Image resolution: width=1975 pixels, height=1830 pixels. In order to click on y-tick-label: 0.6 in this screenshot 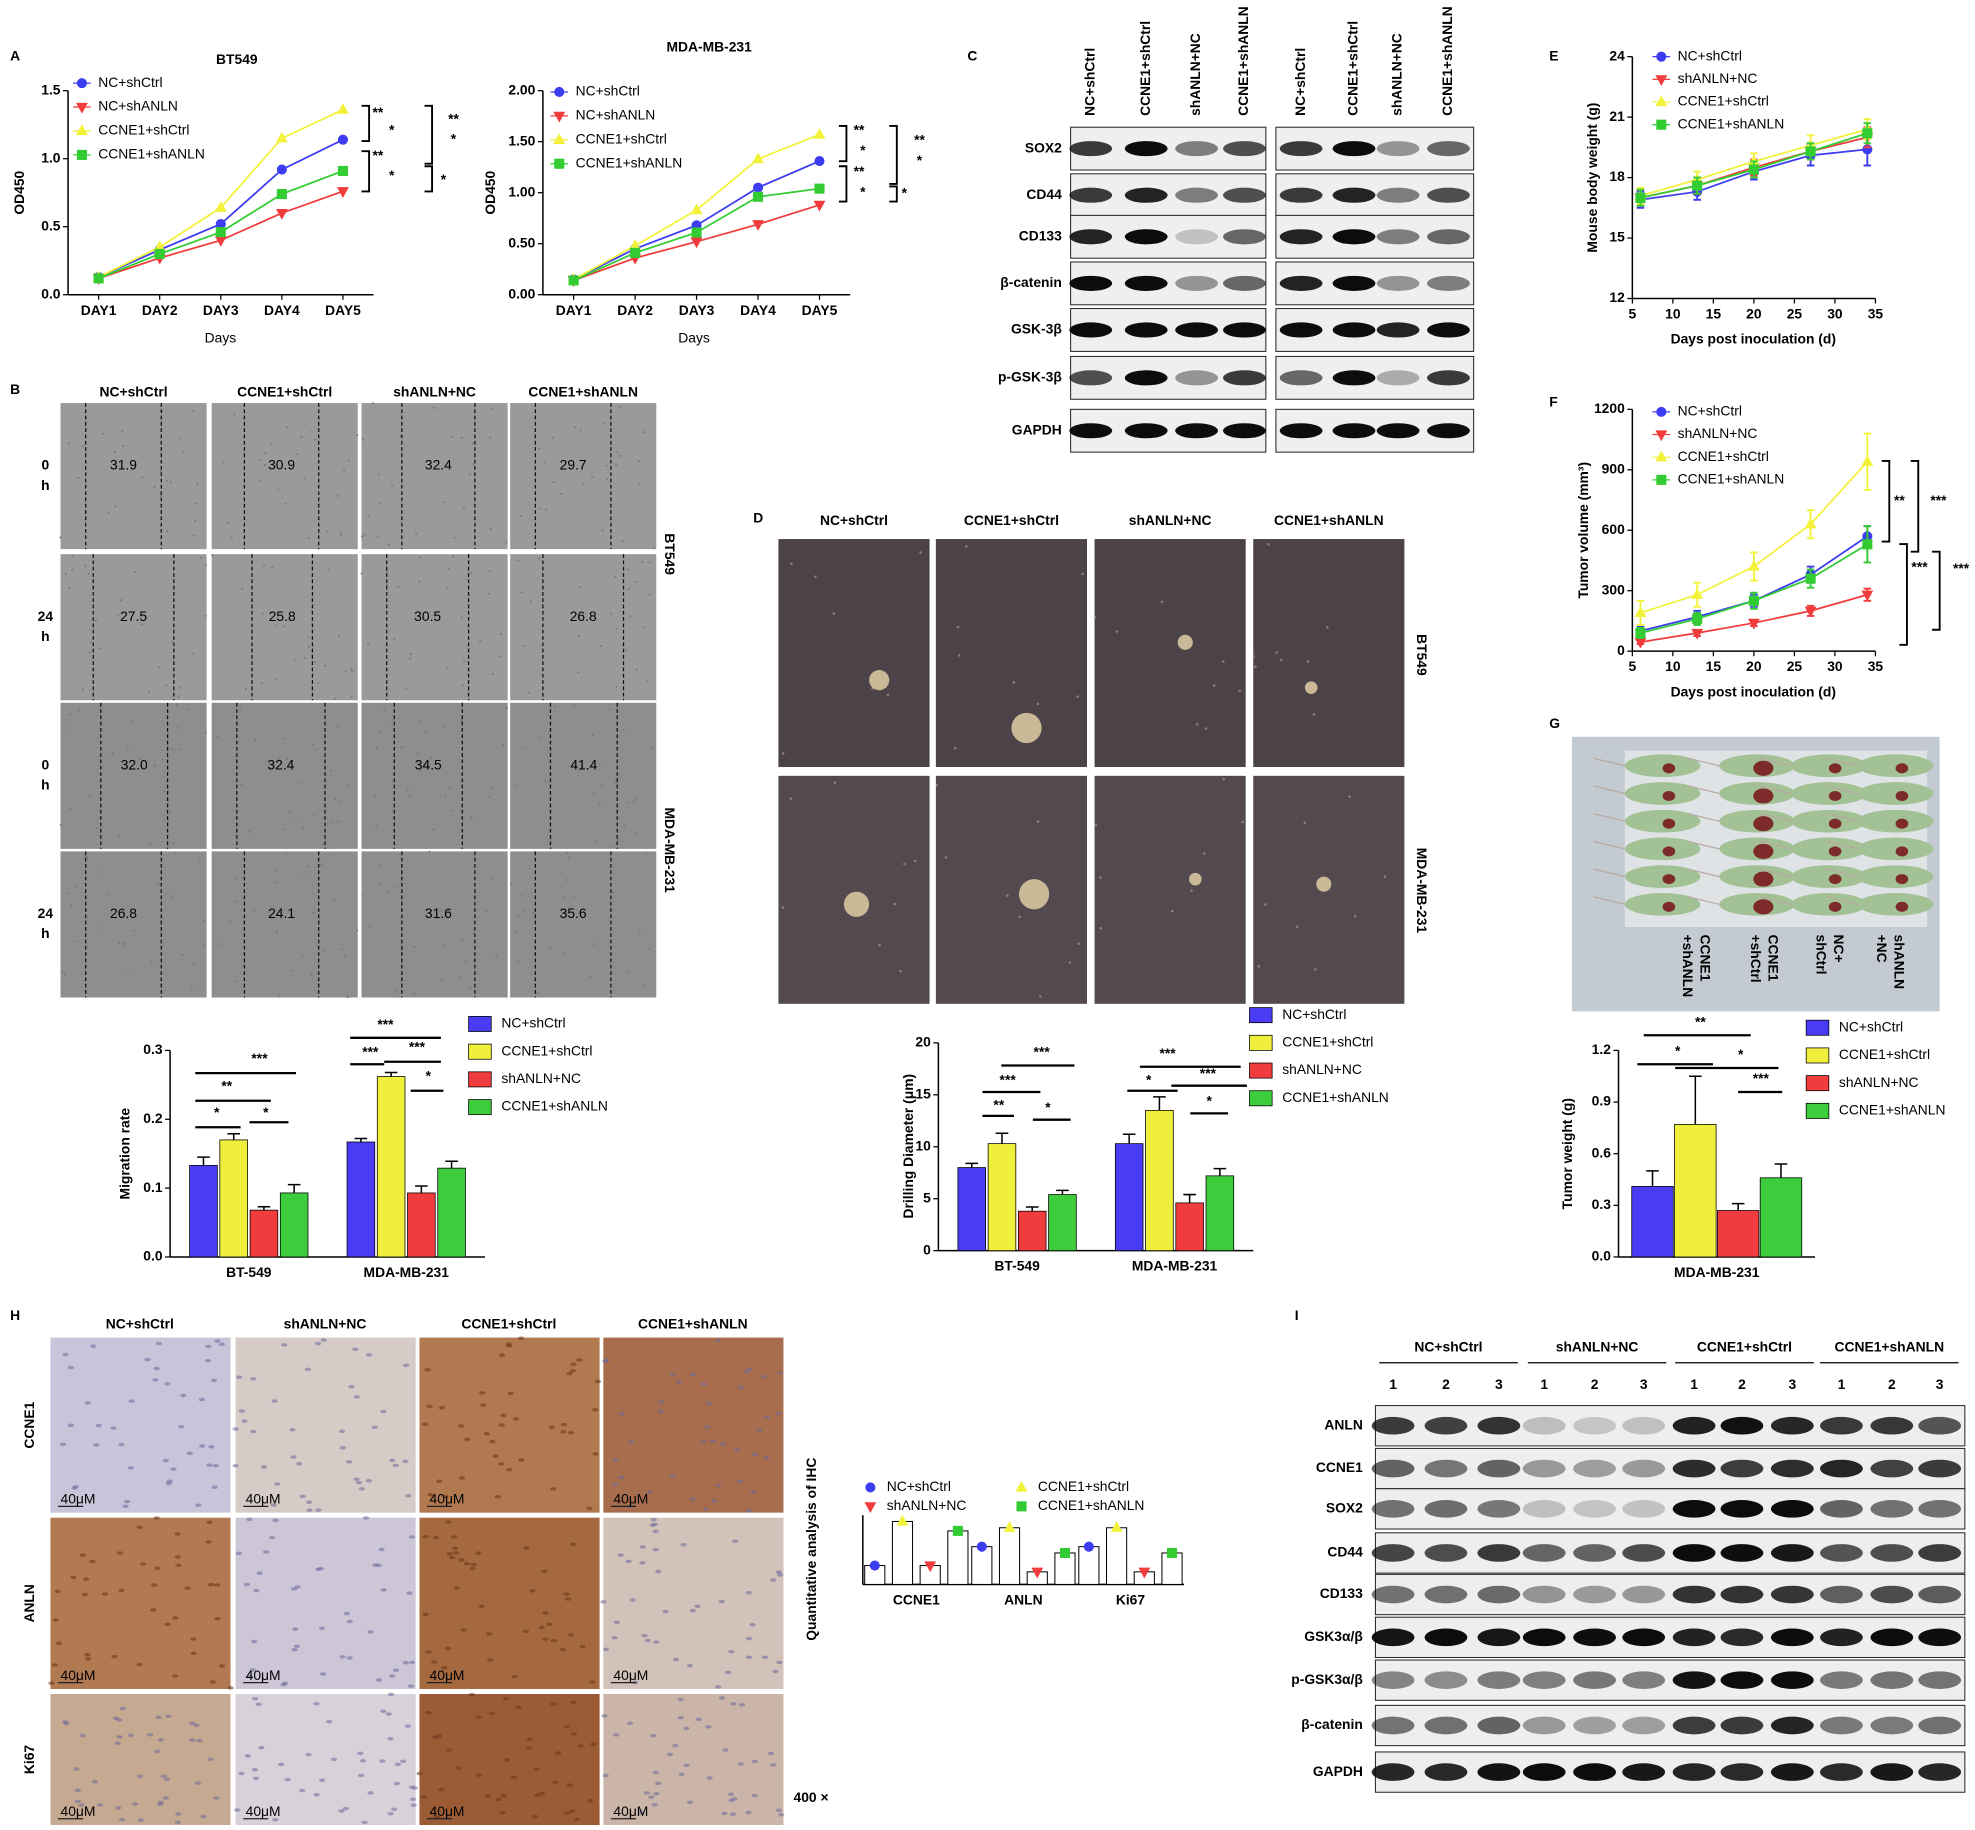, I will do `click(1602, 1152)`.